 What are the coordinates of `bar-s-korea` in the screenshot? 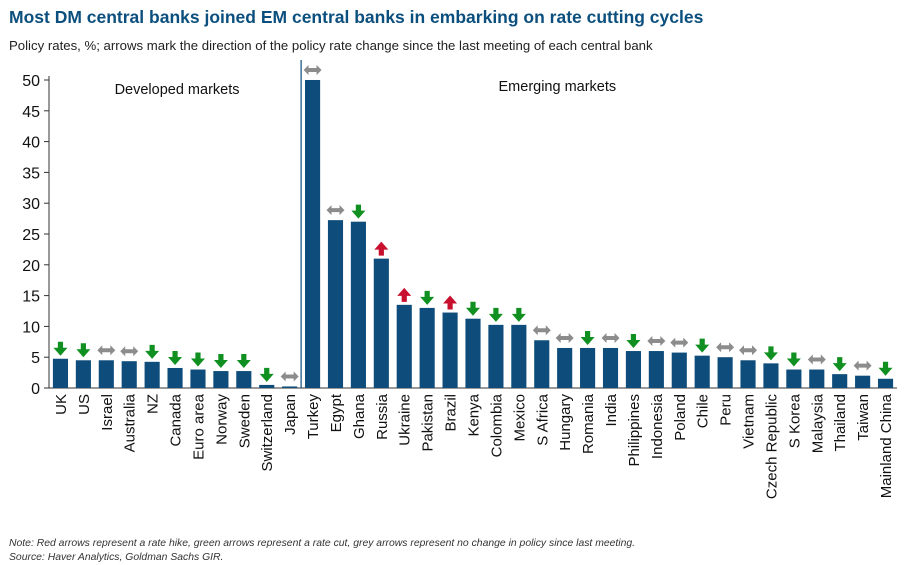 It's located at (794, 378).